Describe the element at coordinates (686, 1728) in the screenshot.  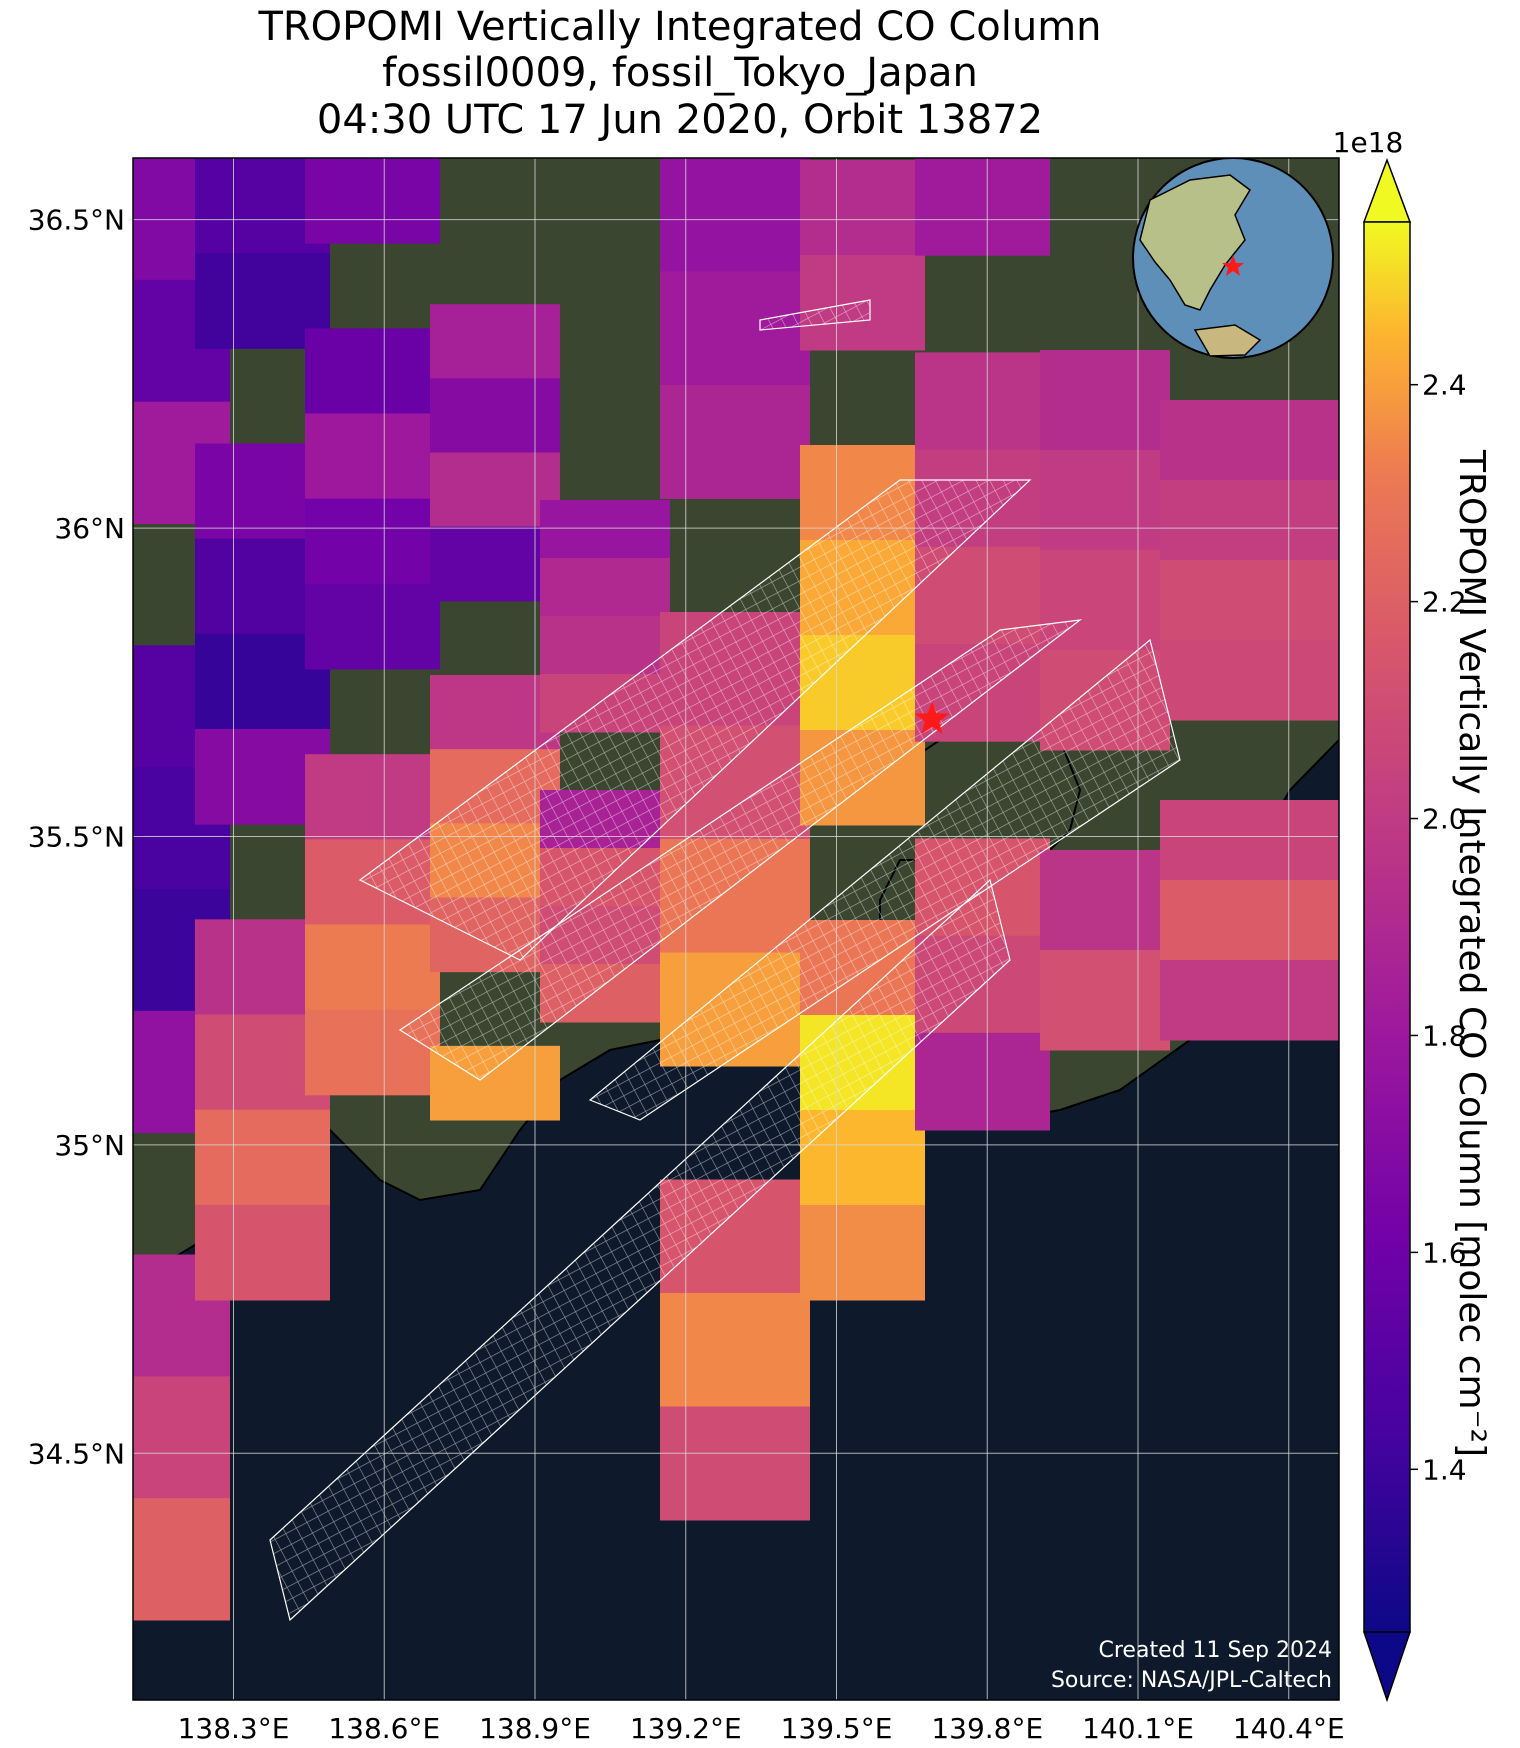
I see `longitude-tick-label: 139.2°E` at that location.